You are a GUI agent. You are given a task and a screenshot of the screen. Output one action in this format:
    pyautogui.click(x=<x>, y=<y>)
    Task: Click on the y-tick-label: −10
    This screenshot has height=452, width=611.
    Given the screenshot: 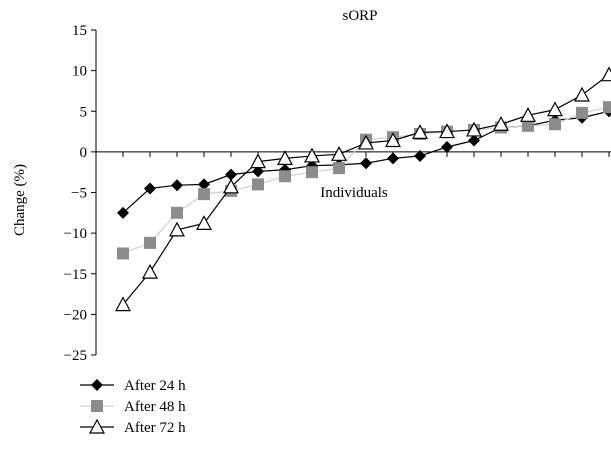 What is the action you would take?
    pyautogui.click(x=75, y=234)
    